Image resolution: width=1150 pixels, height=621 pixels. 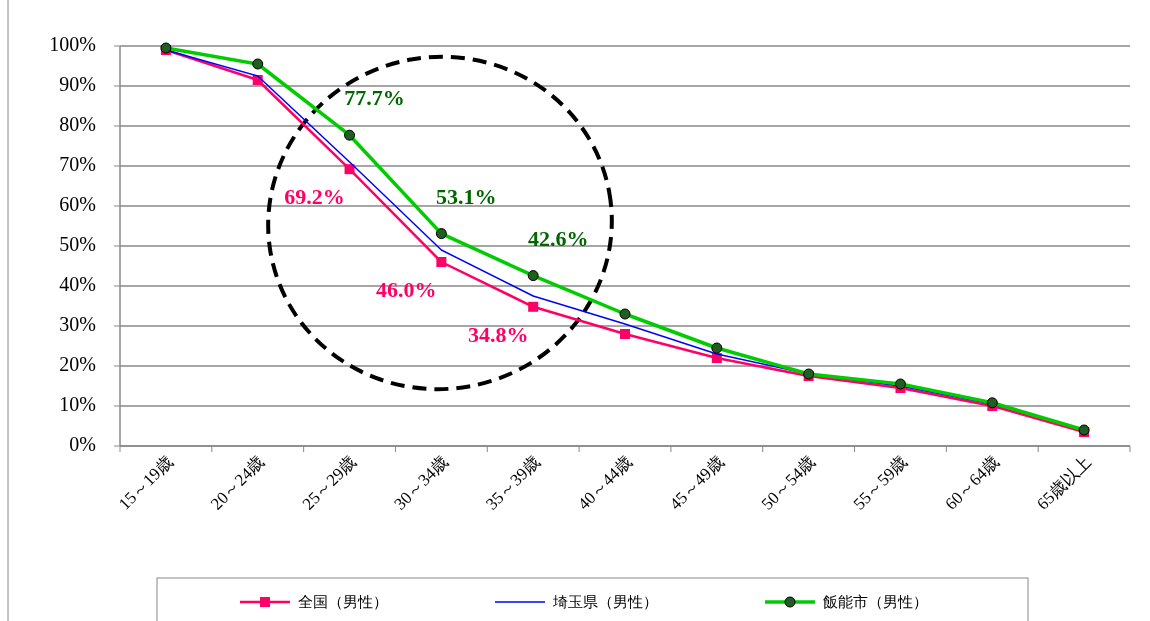 What do you see at coordinates (972, 483) in the screenshot?
I see `x-tick-label: 60～64歳` at bounding box center [972, 483].